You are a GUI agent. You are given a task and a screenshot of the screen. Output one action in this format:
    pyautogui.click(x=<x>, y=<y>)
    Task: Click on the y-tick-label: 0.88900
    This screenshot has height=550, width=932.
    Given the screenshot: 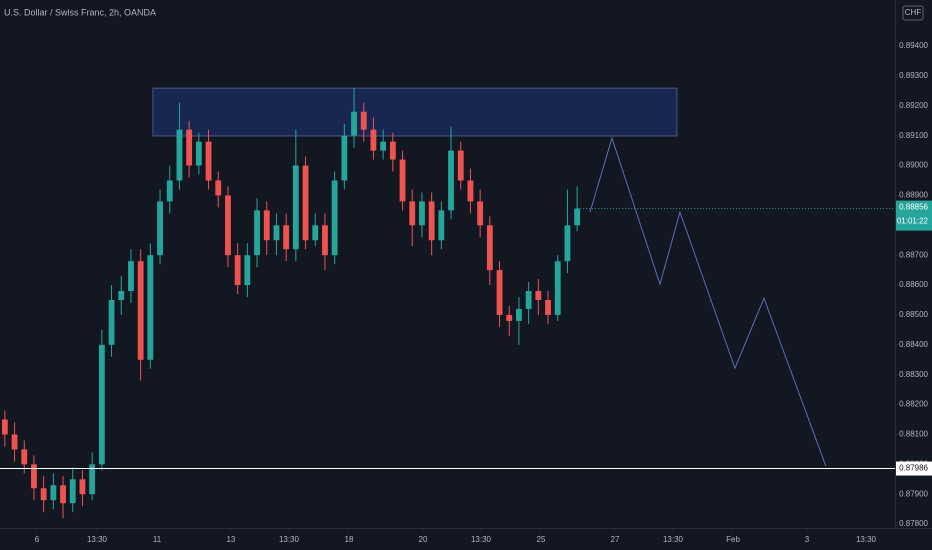 What is the action you would take?
    pyautogui.click(x=913, y=195)
    